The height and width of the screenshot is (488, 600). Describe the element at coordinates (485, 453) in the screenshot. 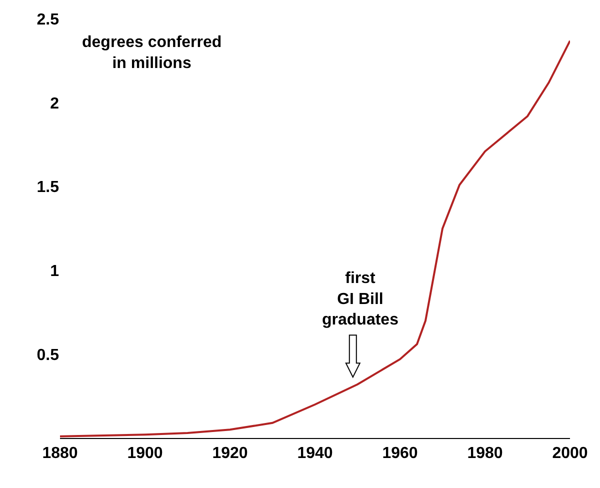

I see `x-tick-label: 1980` at that location.